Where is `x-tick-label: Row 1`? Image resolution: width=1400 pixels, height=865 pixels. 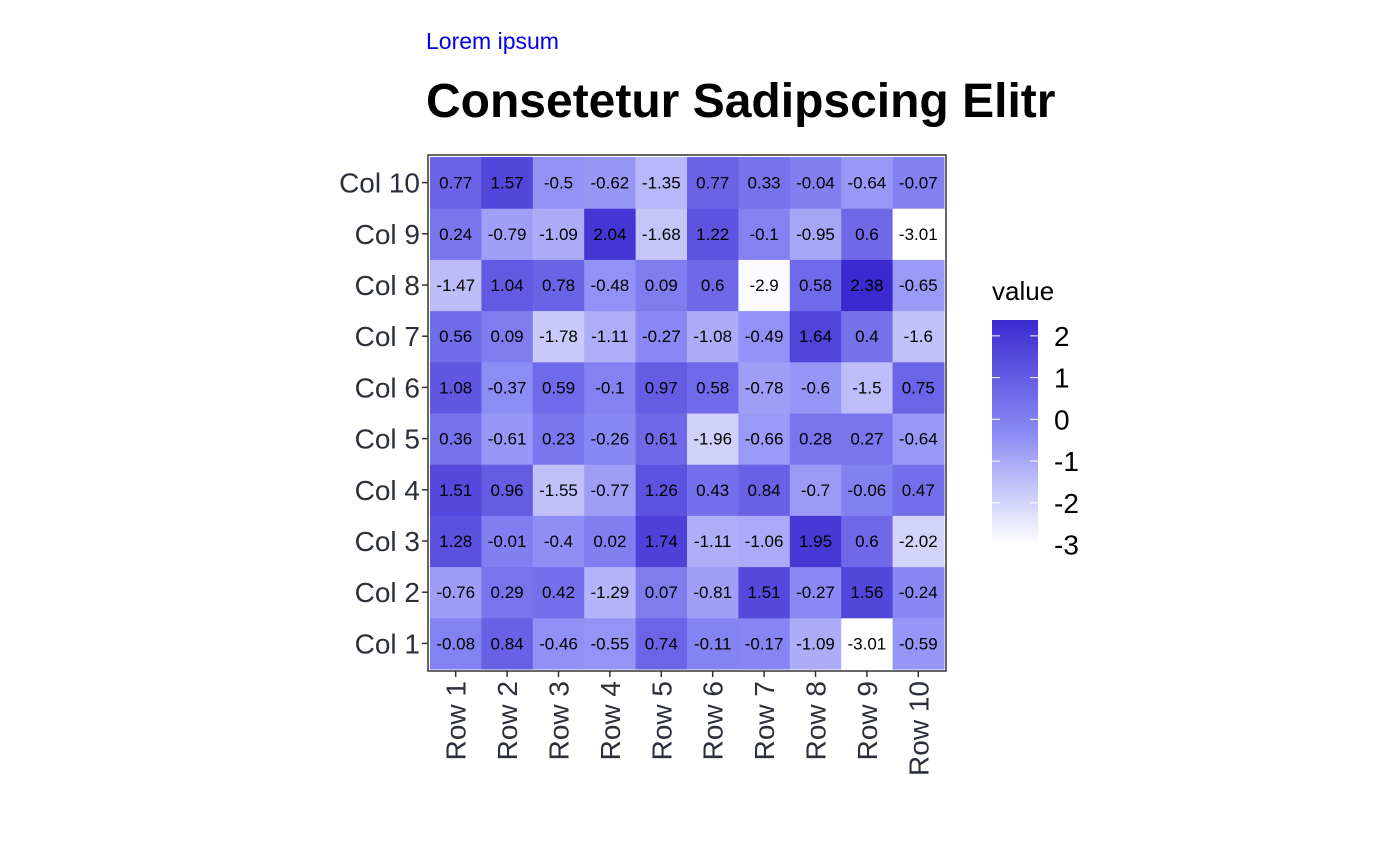
x-tick-label: Row 1 is located at coordinates (456, 720).